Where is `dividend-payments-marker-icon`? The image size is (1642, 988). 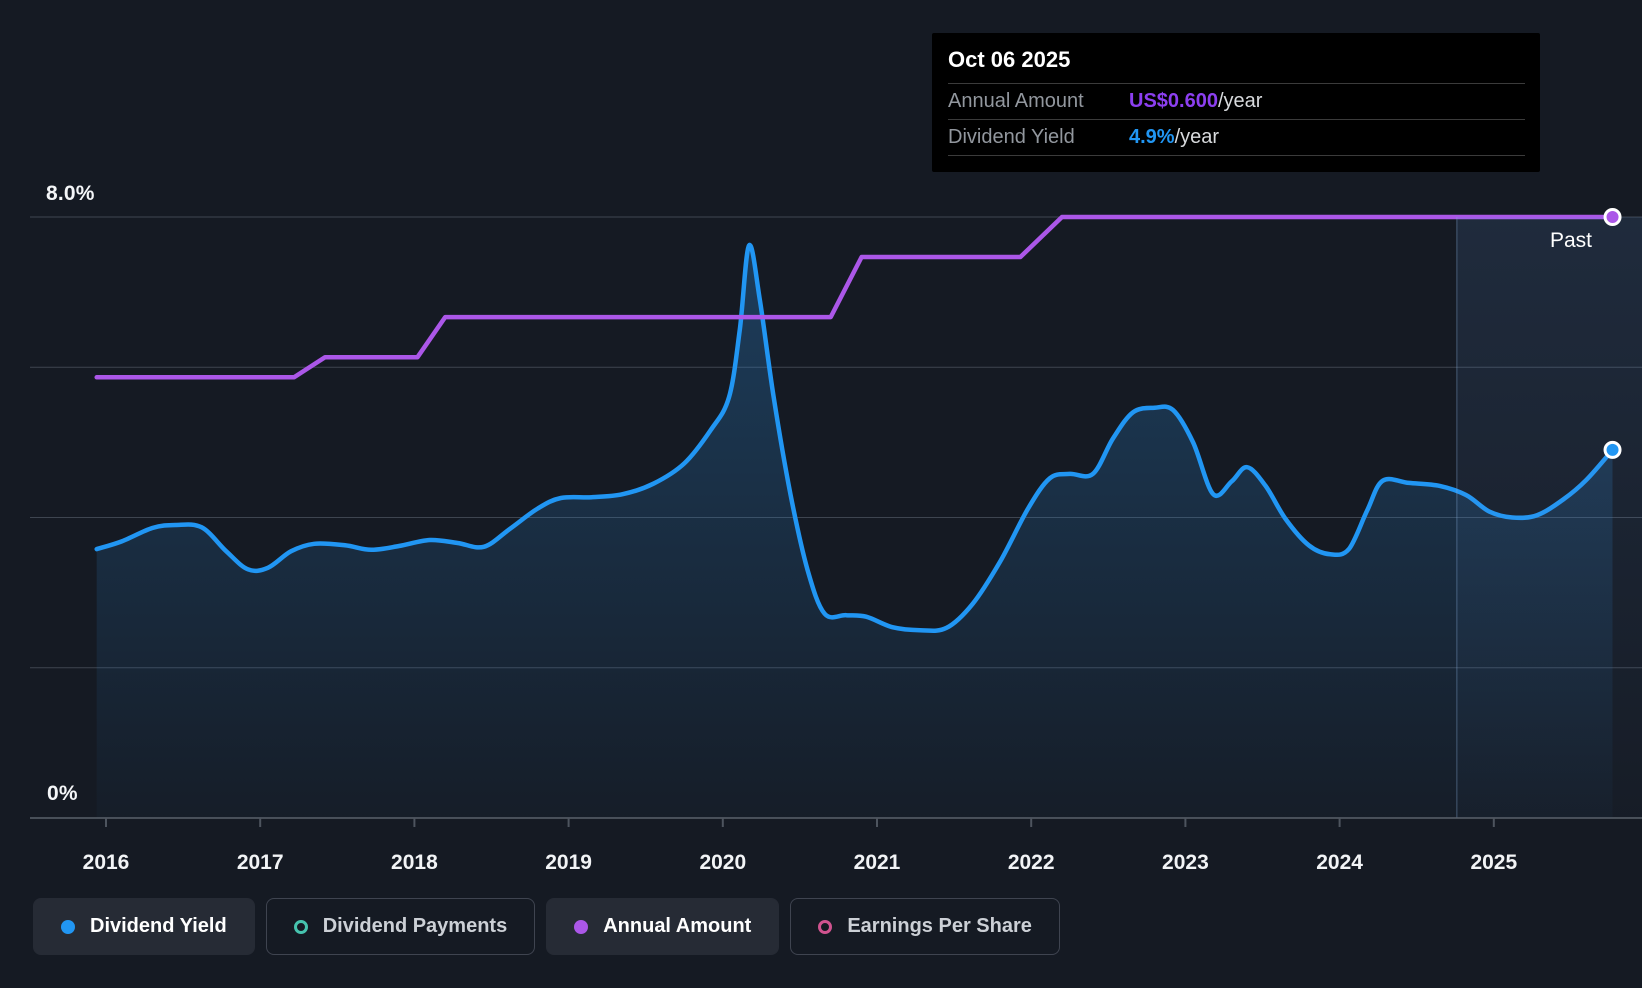
dividend-payments-marker-icon is located at coordinates (300, 926).